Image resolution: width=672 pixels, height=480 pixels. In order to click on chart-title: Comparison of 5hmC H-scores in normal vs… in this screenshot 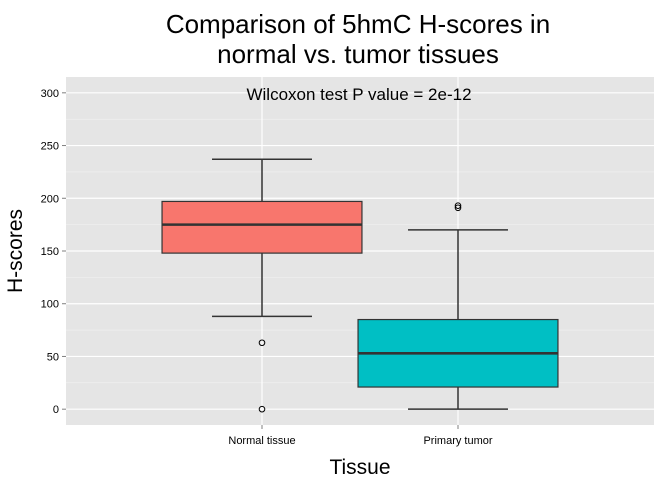, I will do `click(358, 39)`.